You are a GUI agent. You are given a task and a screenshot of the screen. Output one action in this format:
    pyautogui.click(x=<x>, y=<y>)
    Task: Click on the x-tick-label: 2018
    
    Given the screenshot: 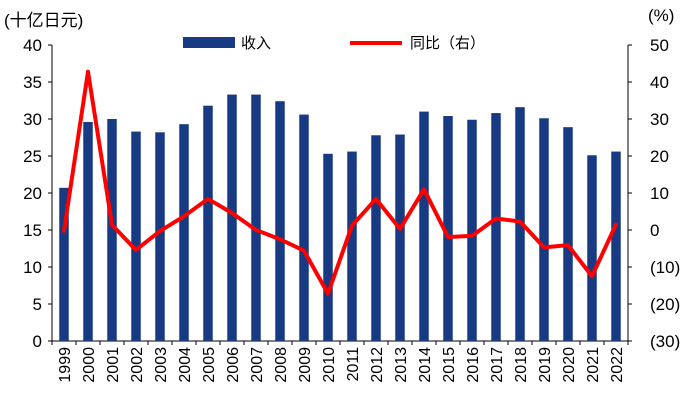 What is the action you would take?
    pyautogui.click(x=521, y=365)
    